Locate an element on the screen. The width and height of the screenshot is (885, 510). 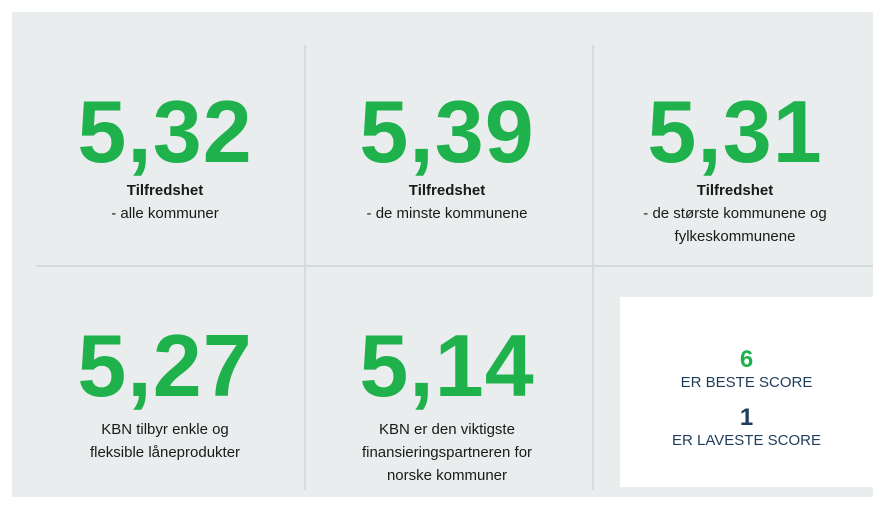
stat-value: 5,39 is located at coordinates (447, 131).